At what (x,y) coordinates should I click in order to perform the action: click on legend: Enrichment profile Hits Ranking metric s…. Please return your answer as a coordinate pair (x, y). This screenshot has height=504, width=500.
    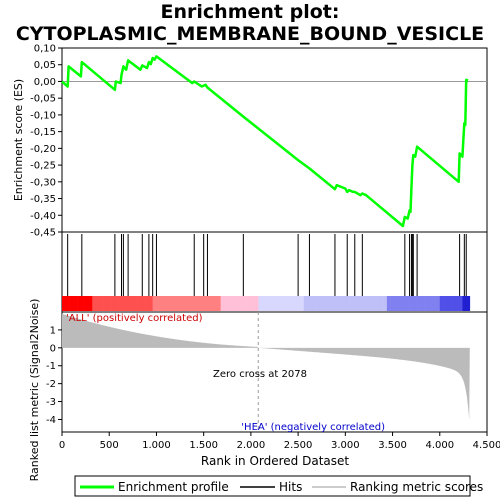
    Looking at the image, I should click on (278, 486).